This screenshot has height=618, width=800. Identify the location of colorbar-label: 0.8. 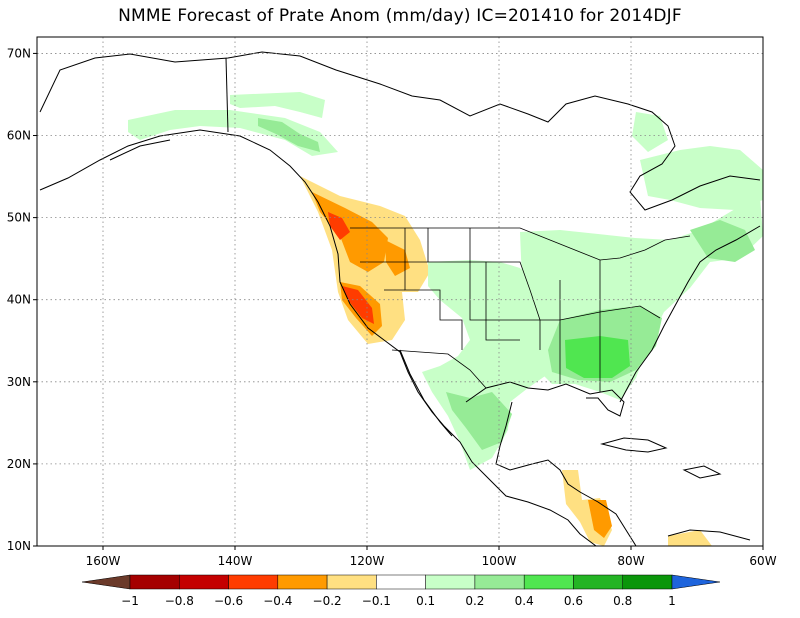
(622, 601).